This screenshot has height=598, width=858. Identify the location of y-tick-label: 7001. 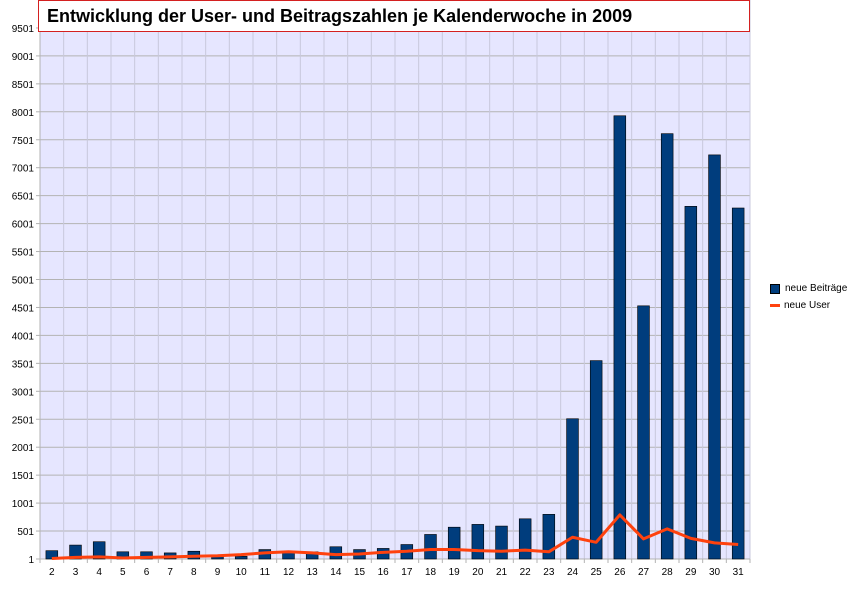
(23, 169).